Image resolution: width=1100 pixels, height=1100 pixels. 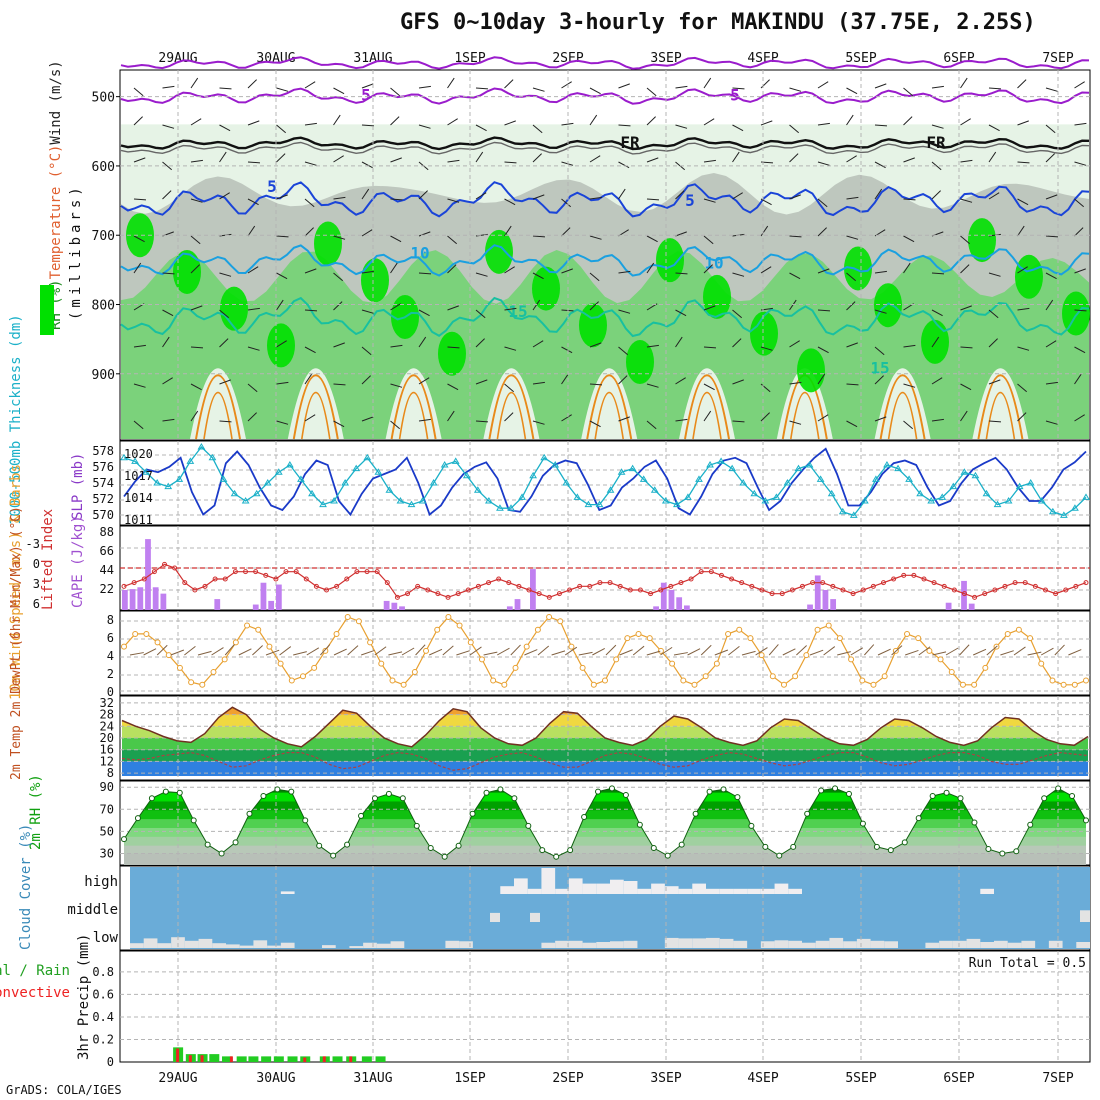 I want to click on temp-ylabel-text: 2m Temp 2m DewPt (6hr Min/Max) (°C), so click(x=16, y=643).